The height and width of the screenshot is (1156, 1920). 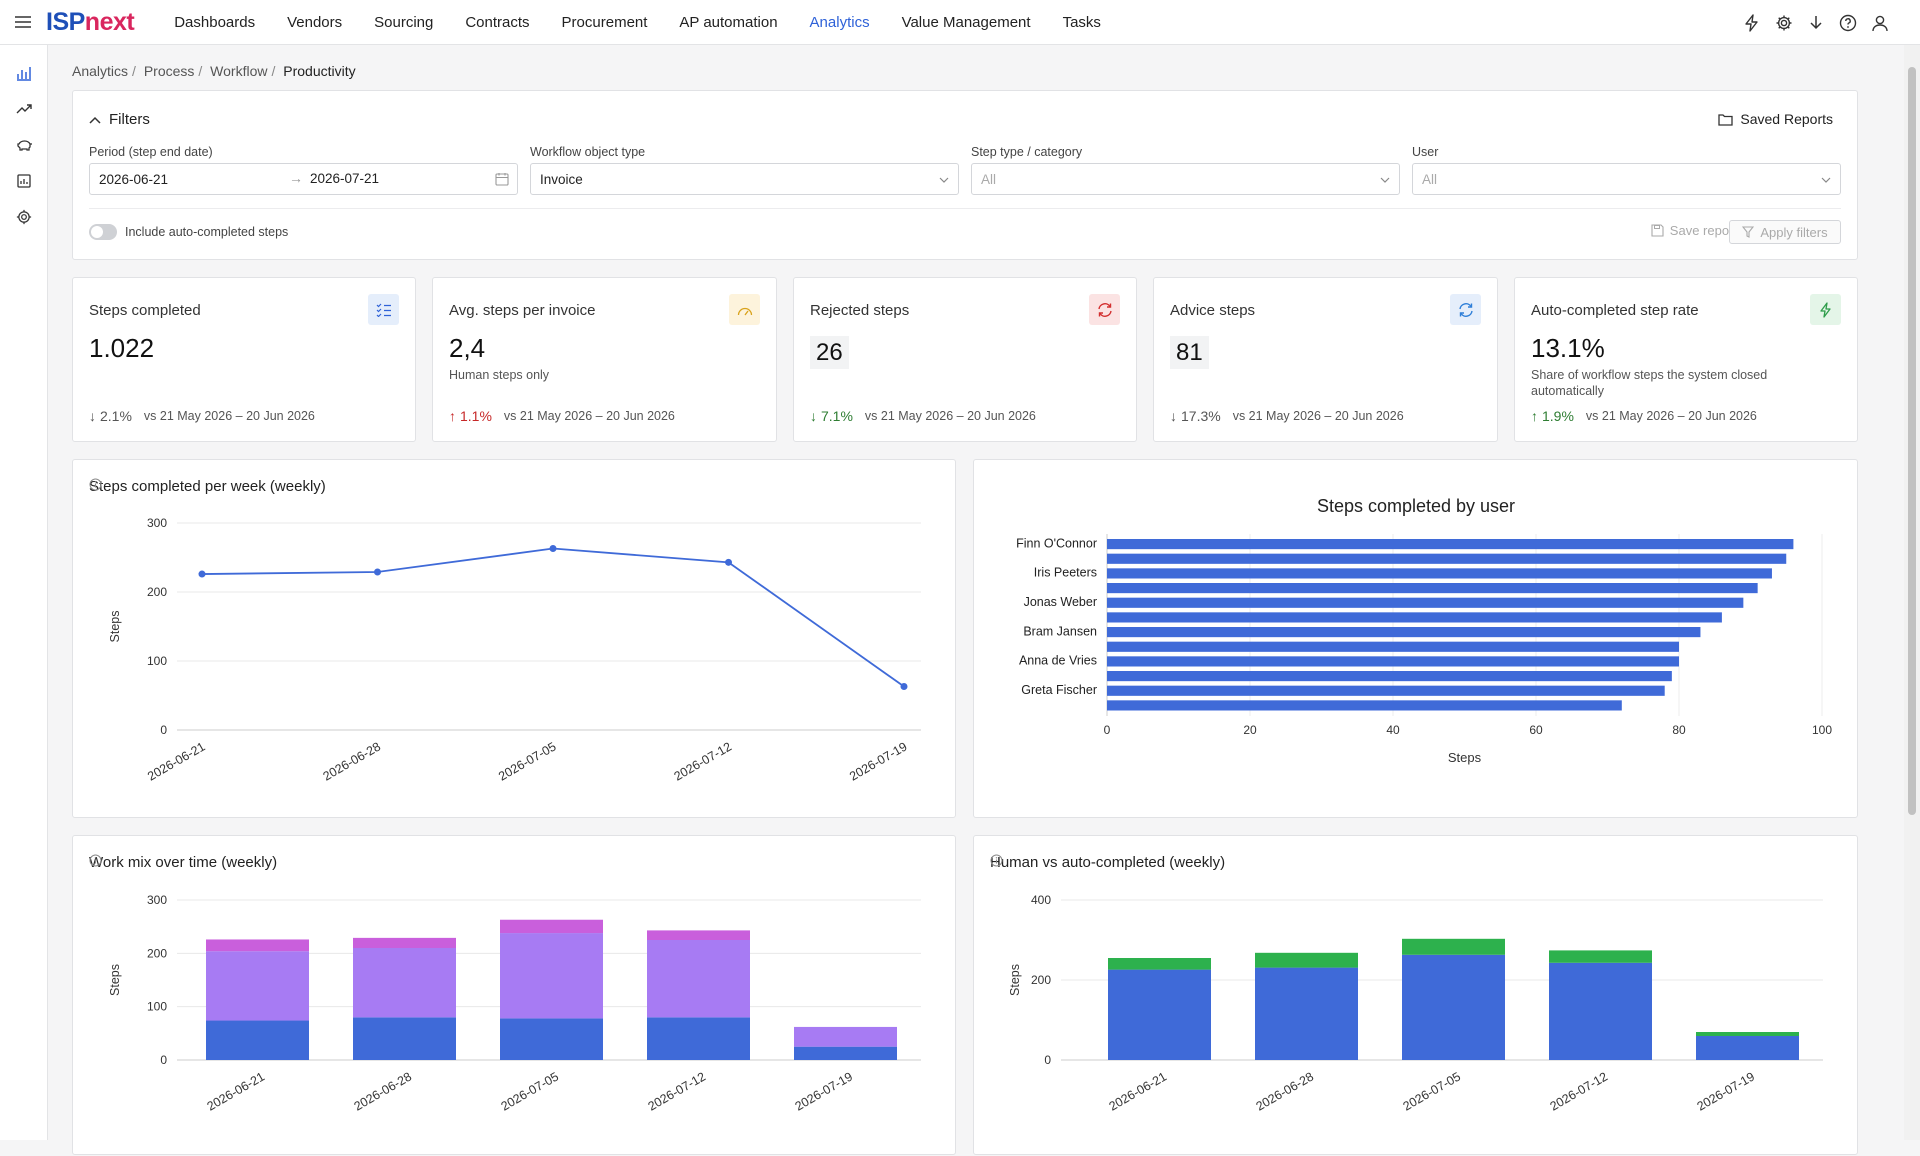 What do you see at coordinates (1107, 730) in the screenshot?
I see `x-tick-label: 0` at bounding box center [1107, 730].